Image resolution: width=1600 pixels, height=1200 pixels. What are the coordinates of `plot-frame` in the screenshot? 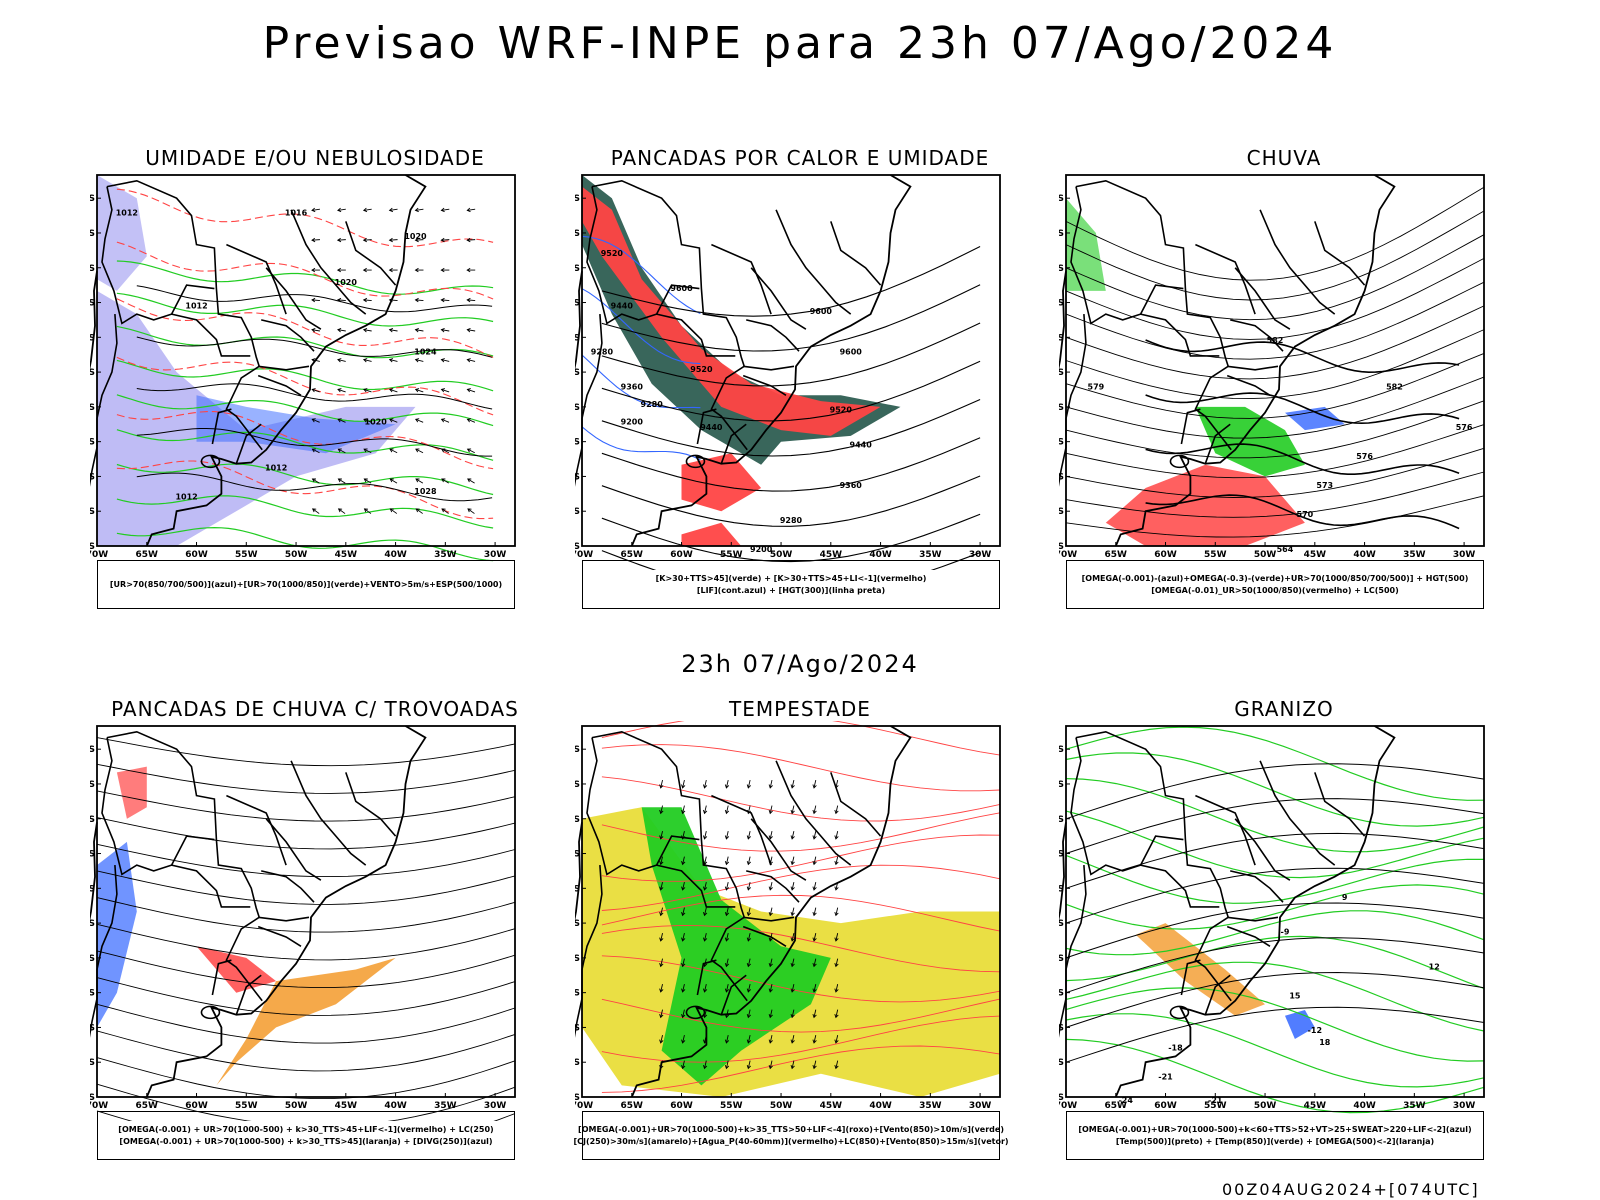 It's located at (791, 360).